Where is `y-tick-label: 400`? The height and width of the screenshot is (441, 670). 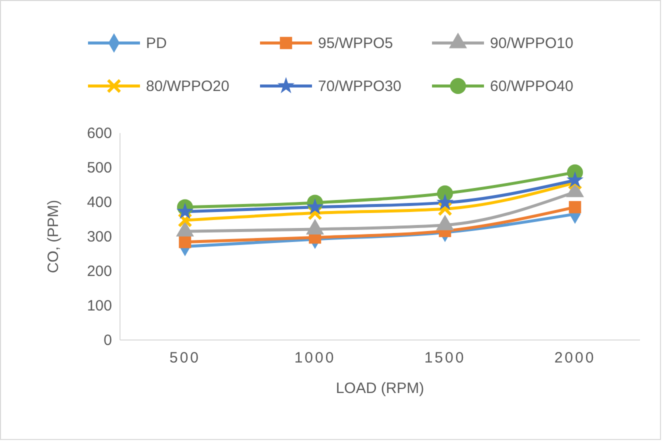 y-tick-label: 400 is located at coordinates (99, 202).